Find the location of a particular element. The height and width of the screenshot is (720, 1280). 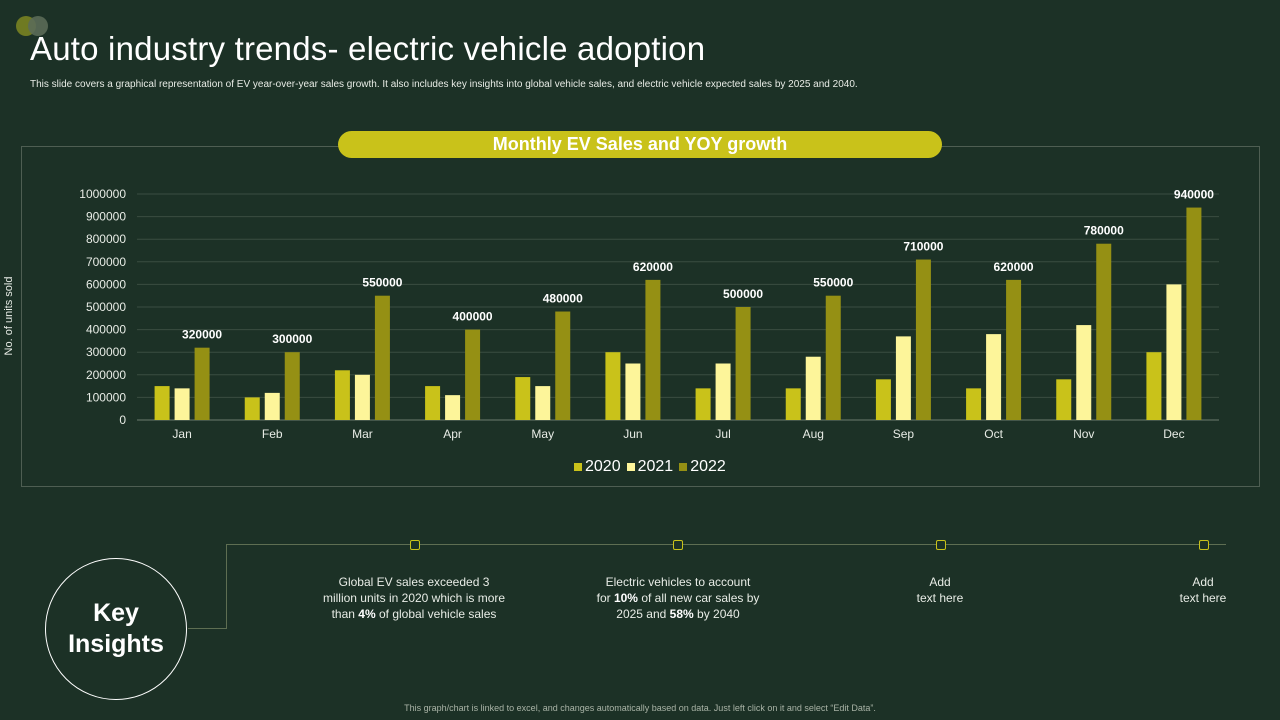

y-tick-label-200000: 200000 is located at coordinates (106, 375).